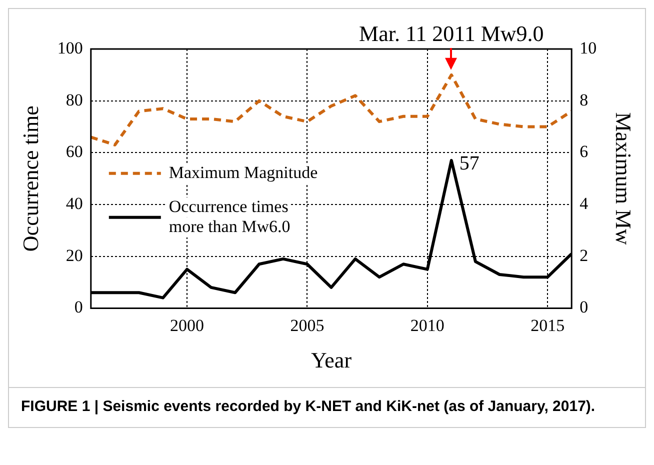 This screenshot has width=654, height=465. Describe the element at coordinates (469, 163) in the screenshot. I see `annotation: 57` at that location.